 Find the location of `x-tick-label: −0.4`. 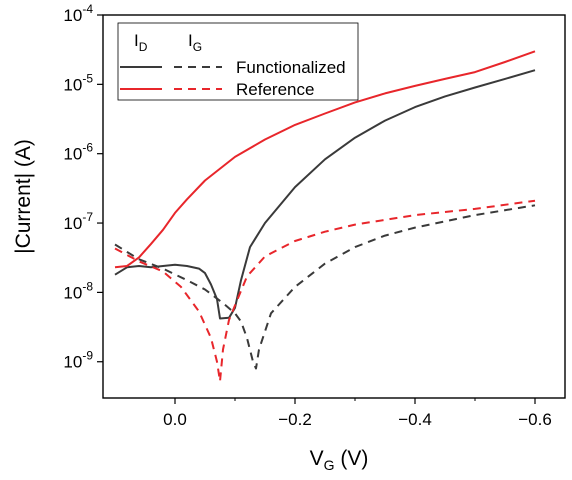

x-tick-label: −0.4 is located at coordinates (415, 419).